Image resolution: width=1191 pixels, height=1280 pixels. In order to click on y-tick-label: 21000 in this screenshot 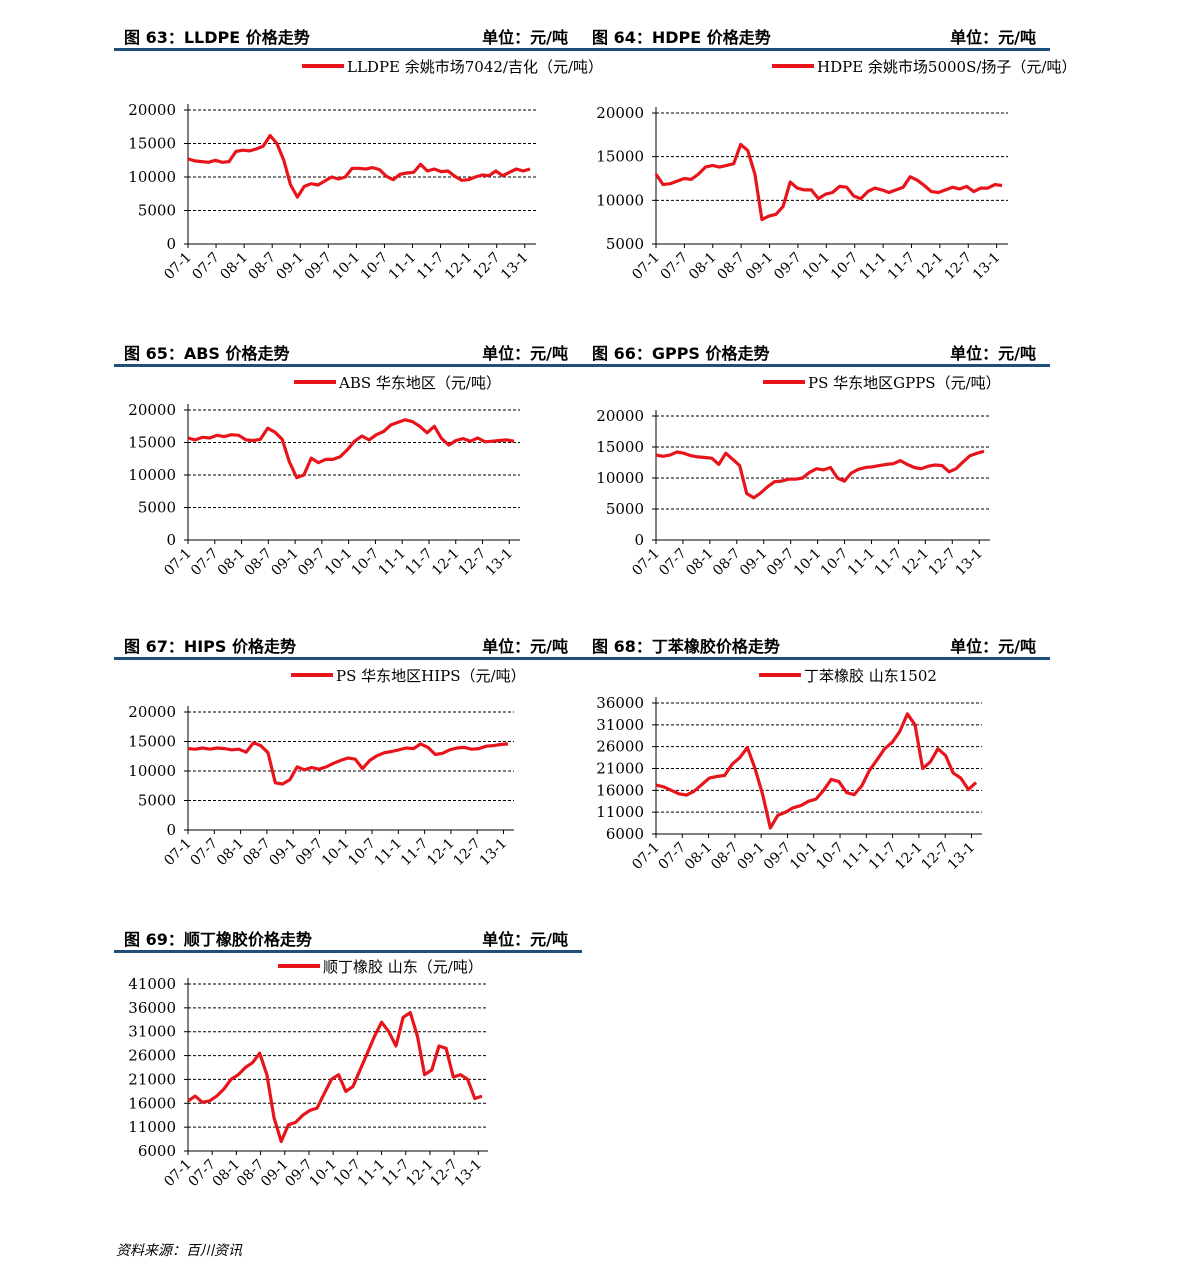, I will do `click(620, 769)`.